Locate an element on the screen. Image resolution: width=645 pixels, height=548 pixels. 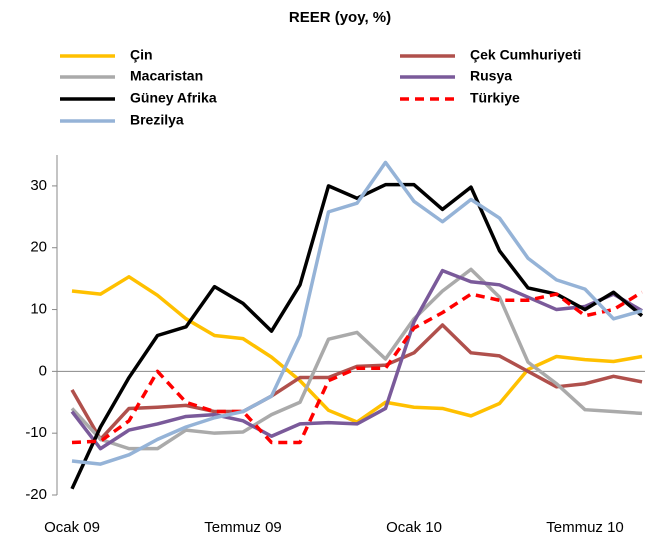
y-tick-label: -20 is located at coordinates (36, 494).